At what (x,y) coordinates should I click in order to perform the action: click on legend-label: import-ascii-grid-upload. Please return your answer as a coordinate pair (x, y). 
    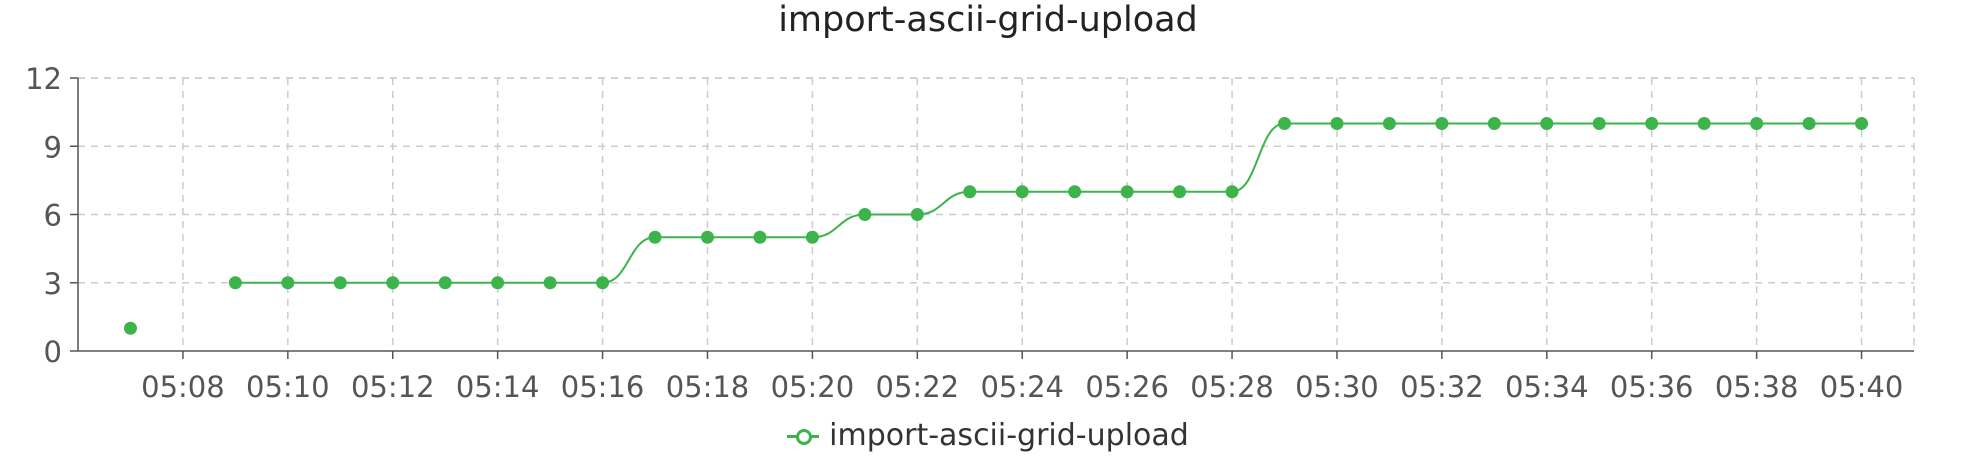
    Looking at the image, I should click on (1009, 435).